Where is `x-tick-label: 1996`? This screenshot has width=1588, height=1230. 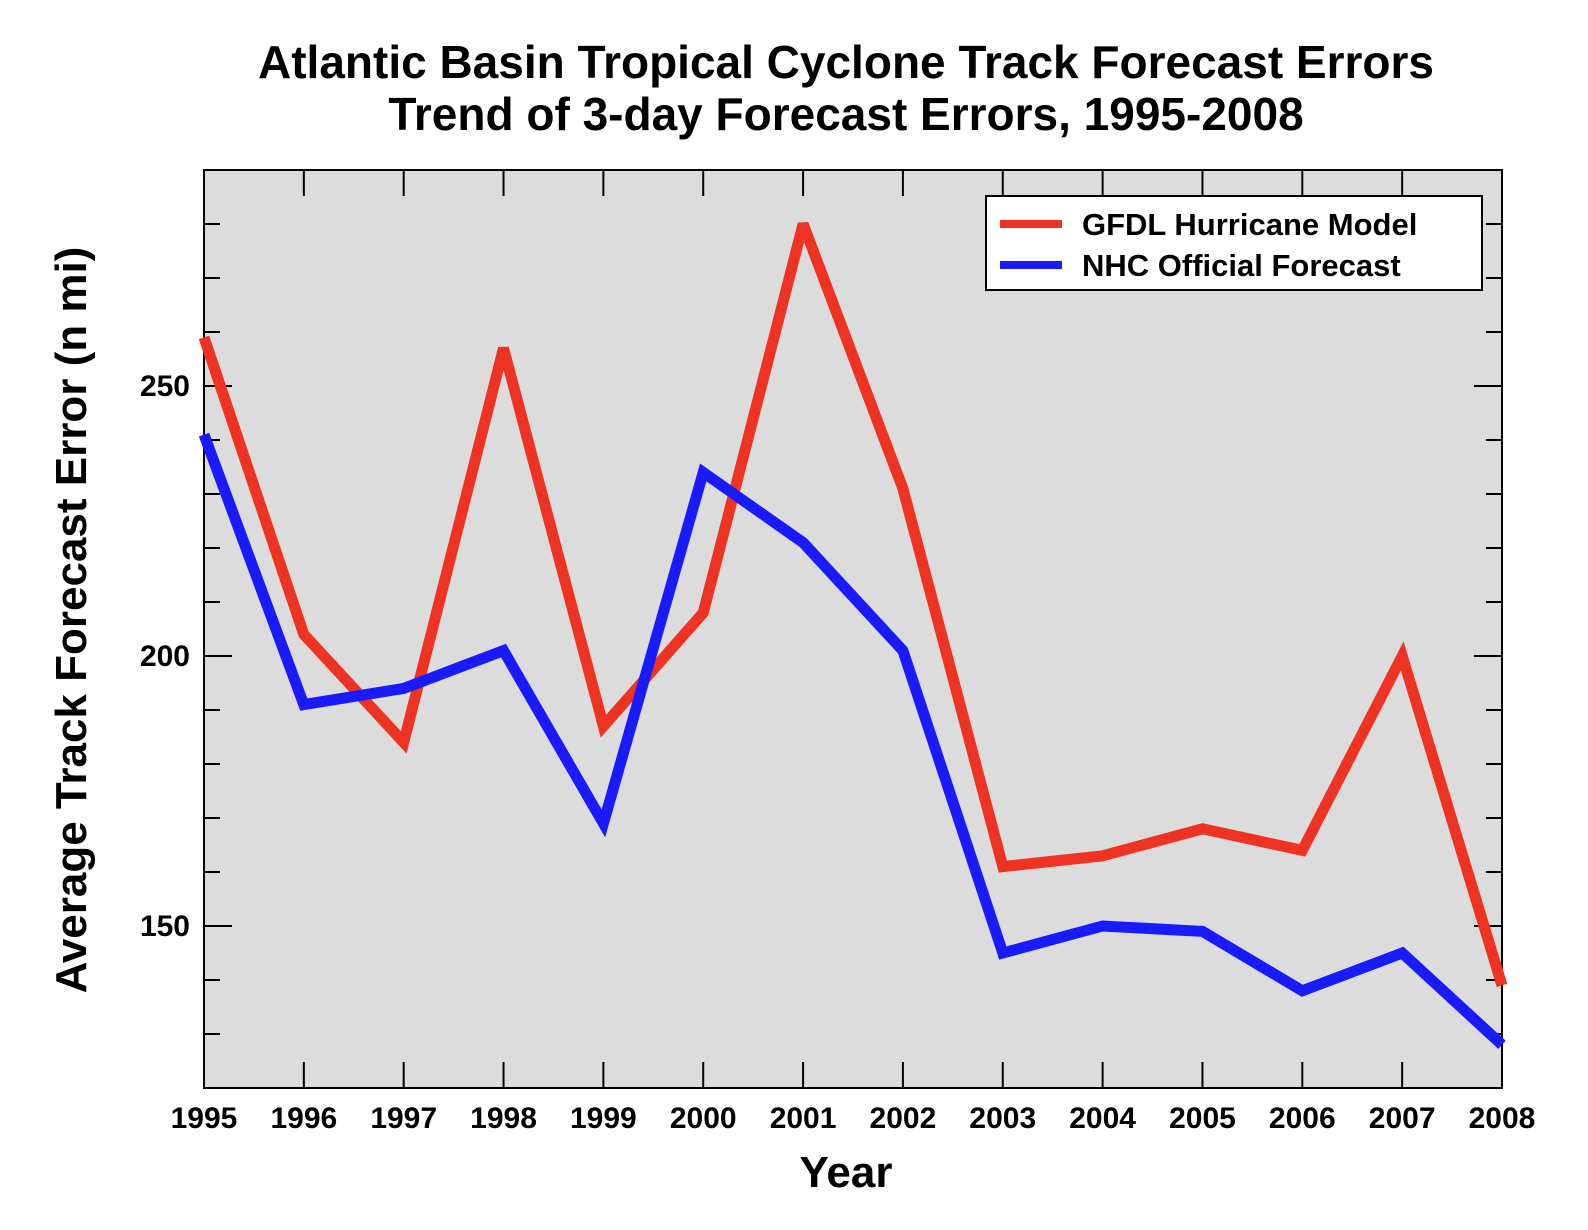 x-tick-label: 1996 is located at coordinates (303, 1118).